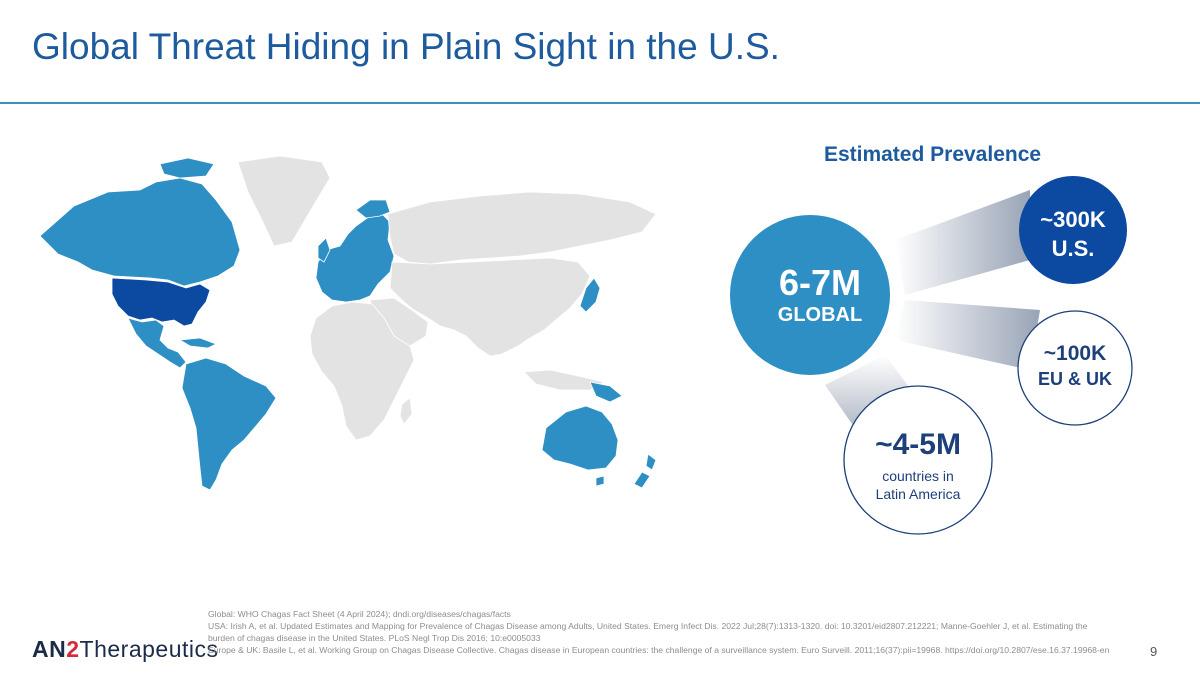 The image size is (1200, 675). I want to click on eu-uk-label: EU & UK, so click(1074, 379).